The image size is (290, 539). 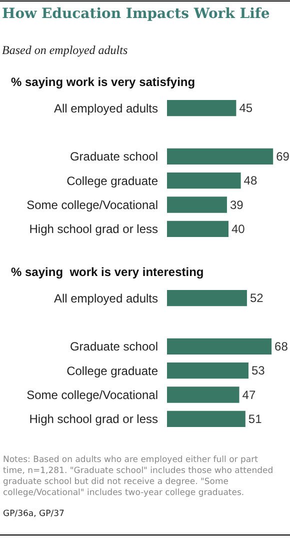 What do you see at coordinates (255, 419) in the screenshot?
I see `data-label: 51` at bounding box center [255, 419].